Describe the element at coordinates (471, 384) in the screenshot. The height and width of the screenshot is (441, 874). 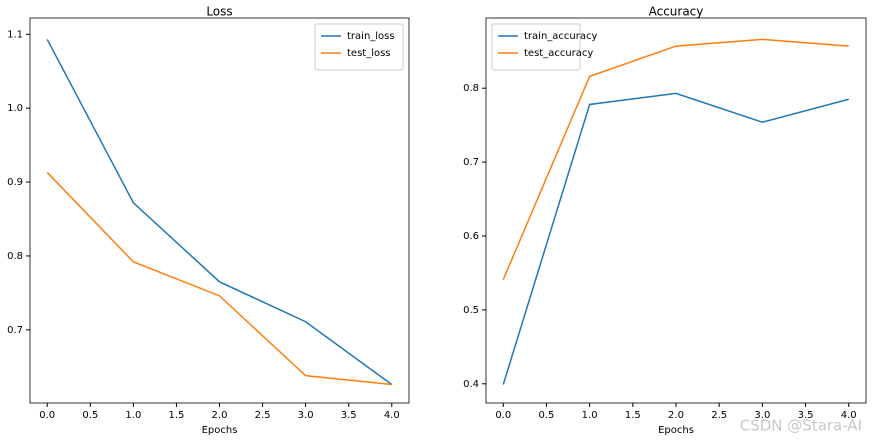
I see `y-tick-label: 0.4` at that location.